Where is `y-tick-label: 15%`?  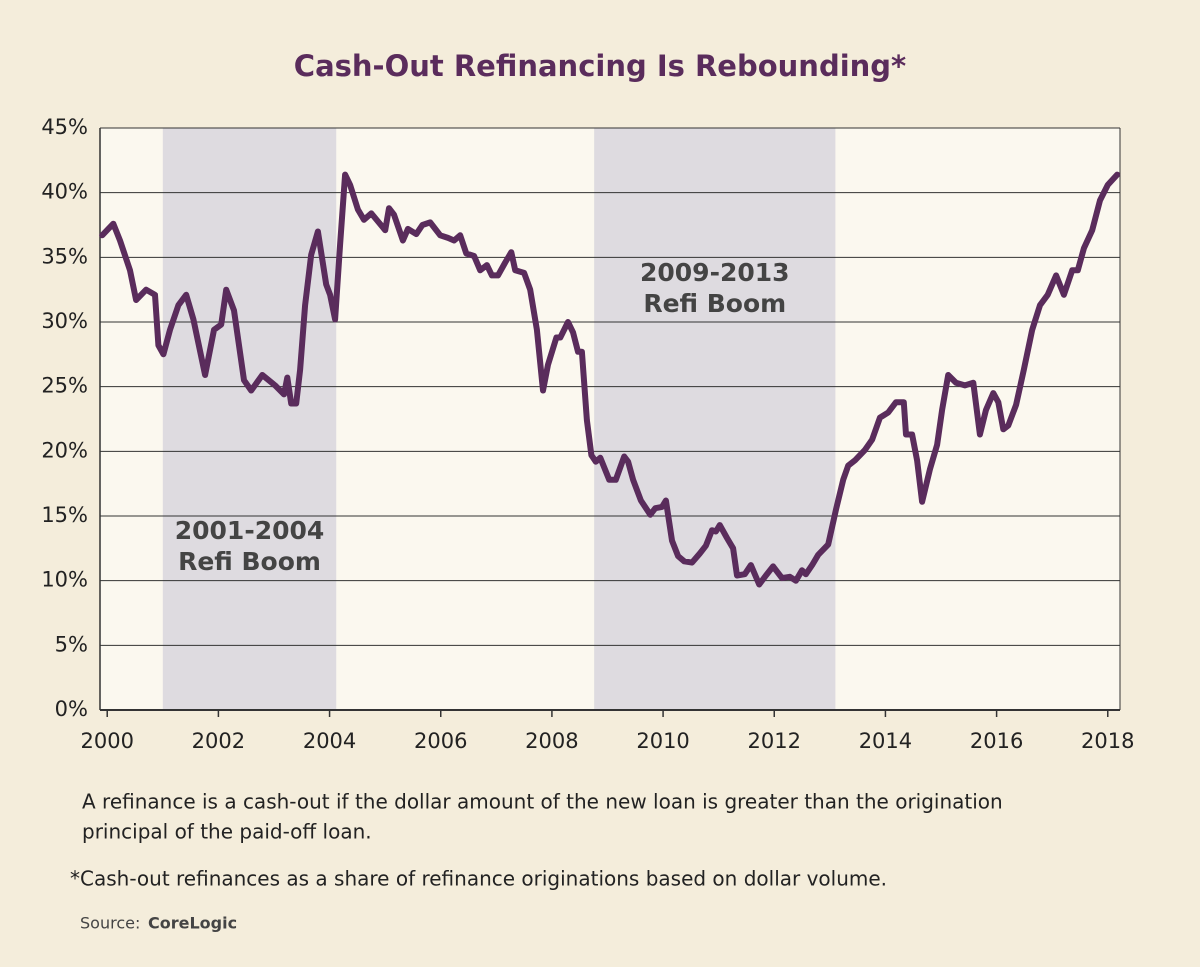
y-tick-label: 15% is located at coordinates (64, 515).